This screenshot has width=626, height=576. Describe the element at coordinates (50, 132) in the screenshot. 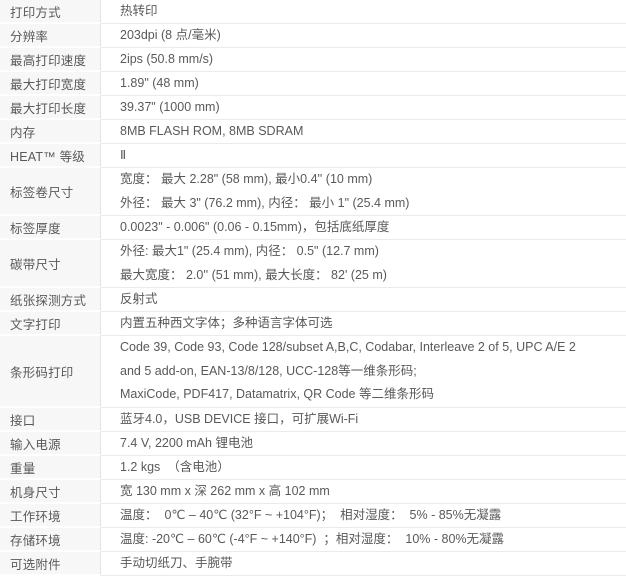

I see `spec-label: 内存` at that location.